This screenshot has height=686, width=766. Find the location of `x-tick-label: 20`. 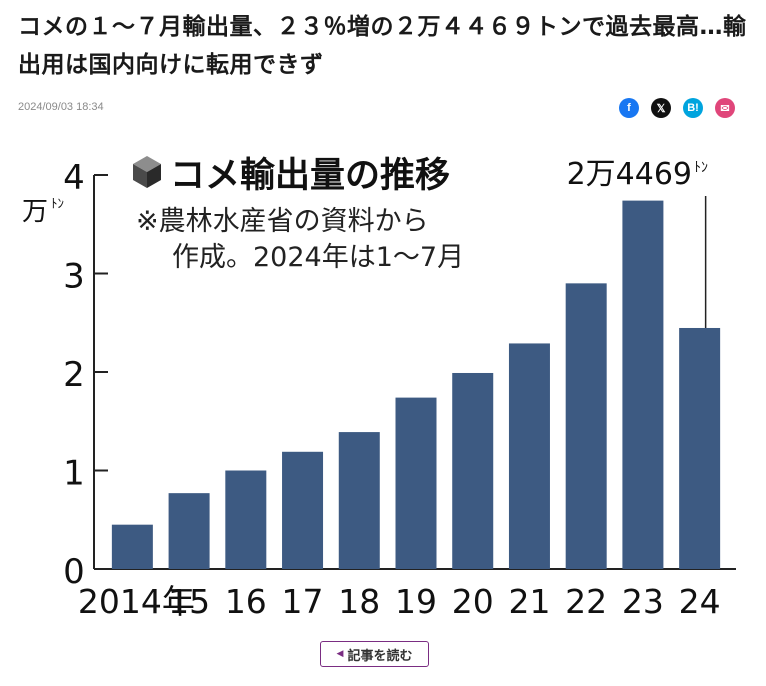

x-tick-label: 20 is located at coordinates (473, 601).